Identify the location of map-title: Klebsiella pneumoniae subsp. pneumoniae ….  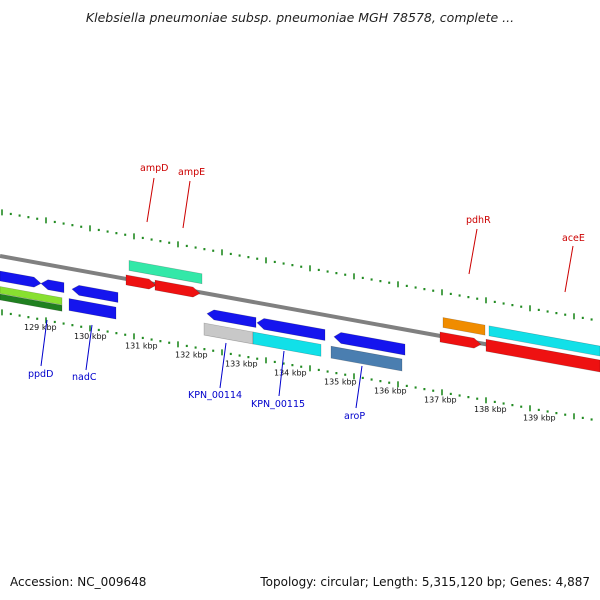
(300, 17).